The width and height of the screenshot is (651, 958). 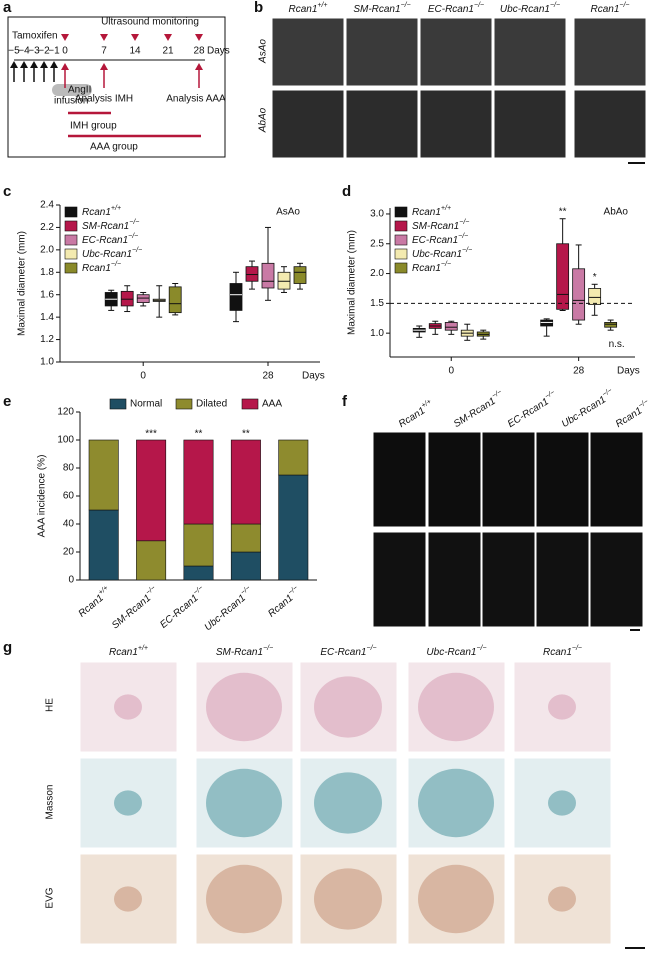 I want to click on x-tick-label: Rcan1−/−, so click(x=284, y=602).